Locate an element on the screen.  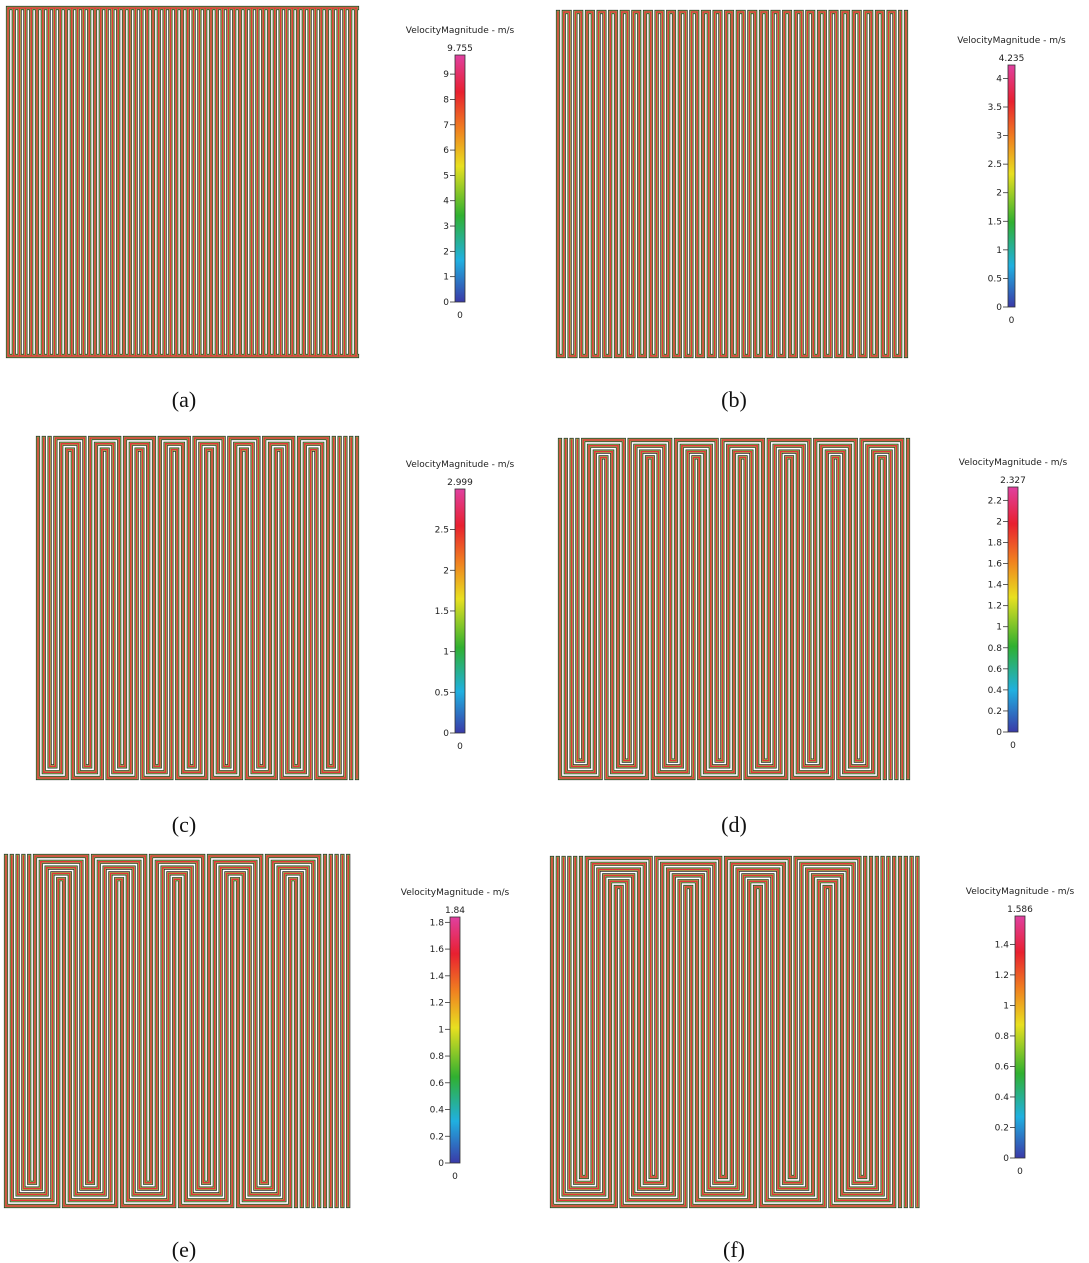
colorbar-max: 2.327 is located at coordinates (1013, 481).